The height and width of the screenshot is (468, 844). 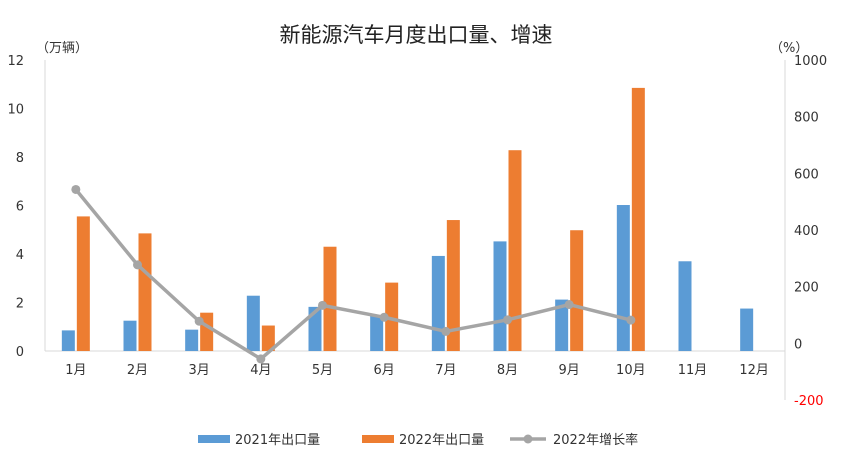 What do you see at coordinates (507, 370) in the screenshot?
I see `x-tick-label: 8月` at bounding box center [507, 370].